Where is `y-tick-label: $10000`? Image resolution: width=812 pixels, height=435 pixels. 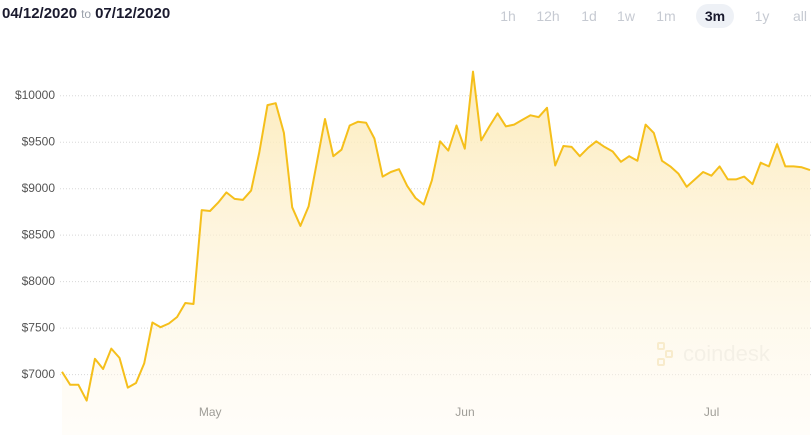 y-tick-label: $10000 is located at coordinates (35, 95).